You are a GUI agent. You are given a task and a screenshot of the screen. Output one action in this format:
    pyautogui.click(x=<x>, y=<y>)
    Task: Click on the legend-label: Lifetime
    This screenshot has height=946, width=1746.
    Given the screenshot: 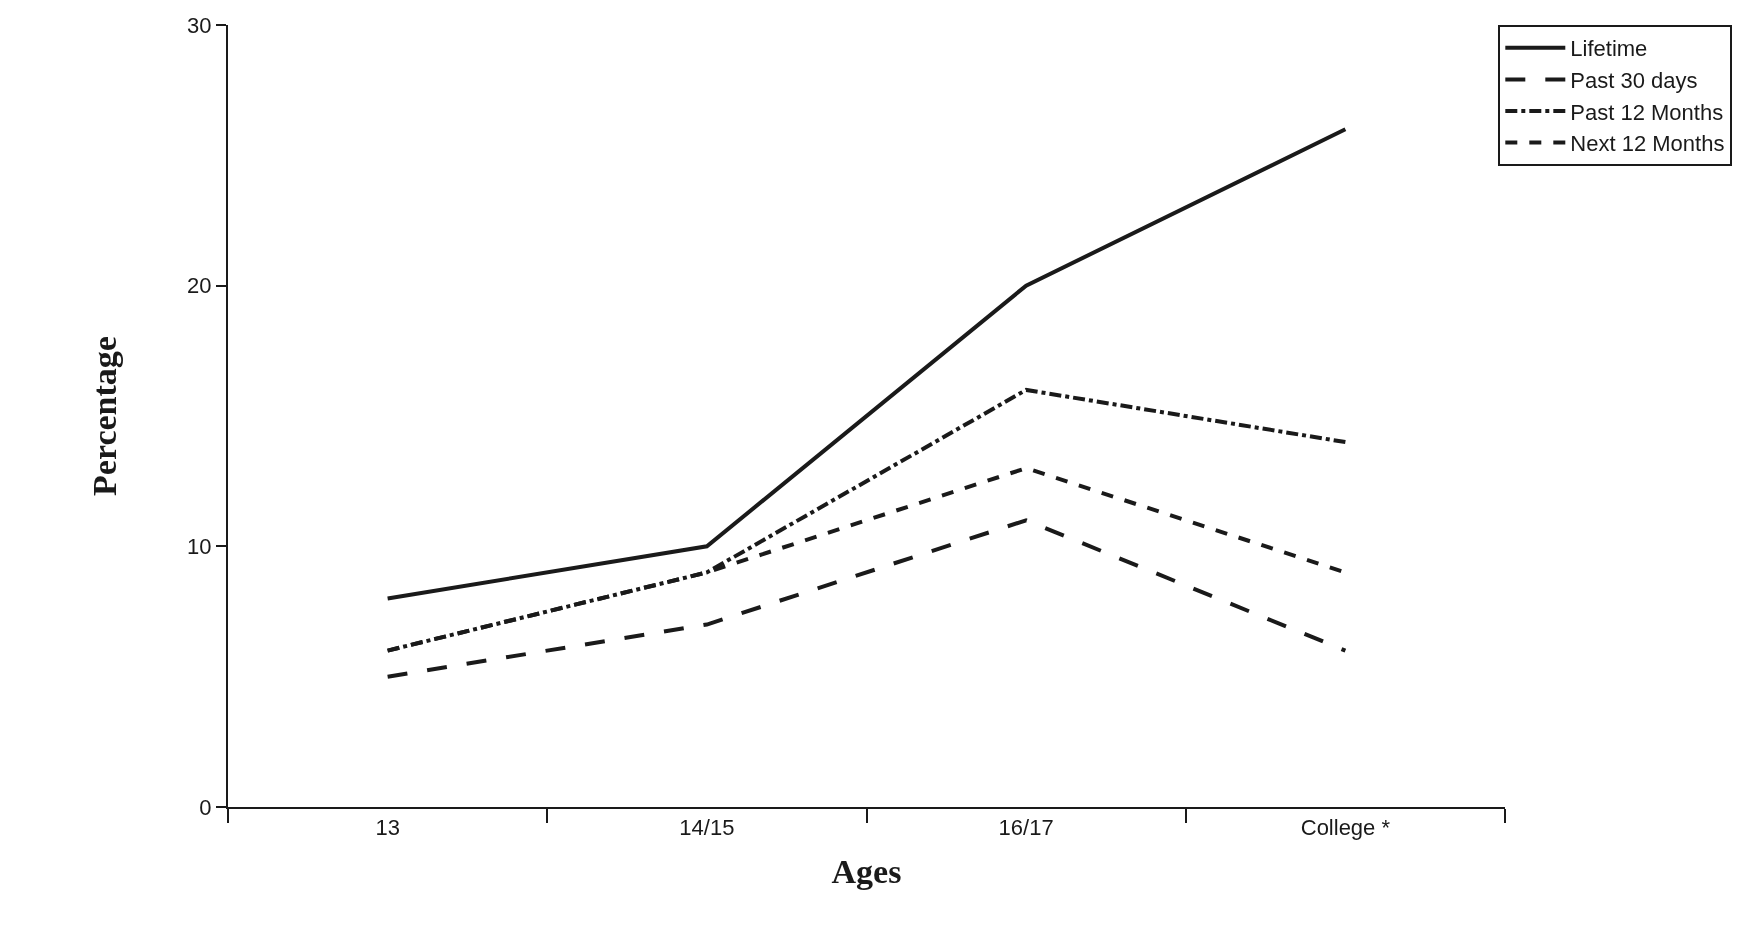 What is the action you would take?
    pyautogui.click(x=1609, y=49)
    